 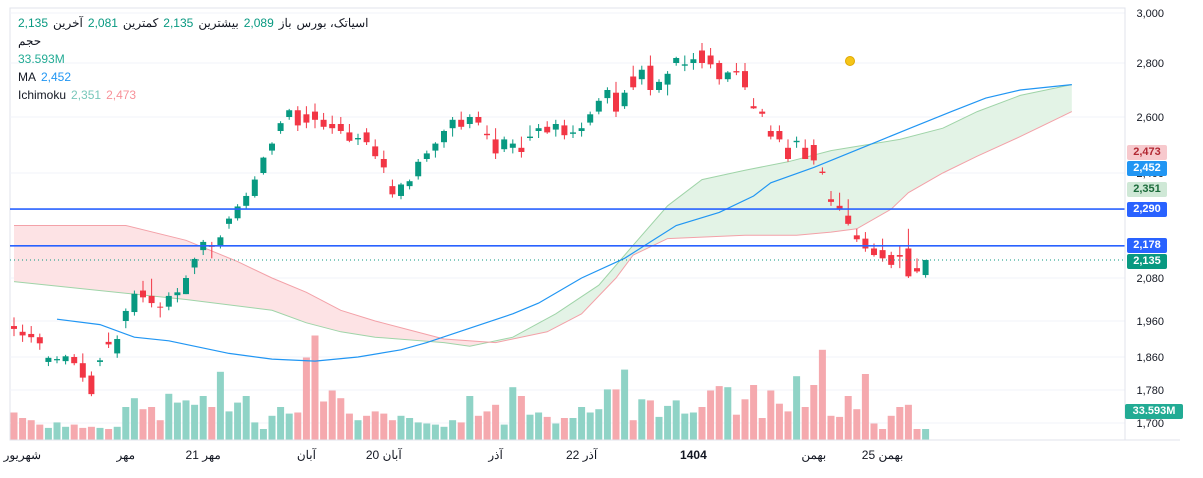 What do you see at coordinates (1147, 169) in the screenshot?
I see `price-tag-ma: 2,452` at bounding box center [1147, 169].